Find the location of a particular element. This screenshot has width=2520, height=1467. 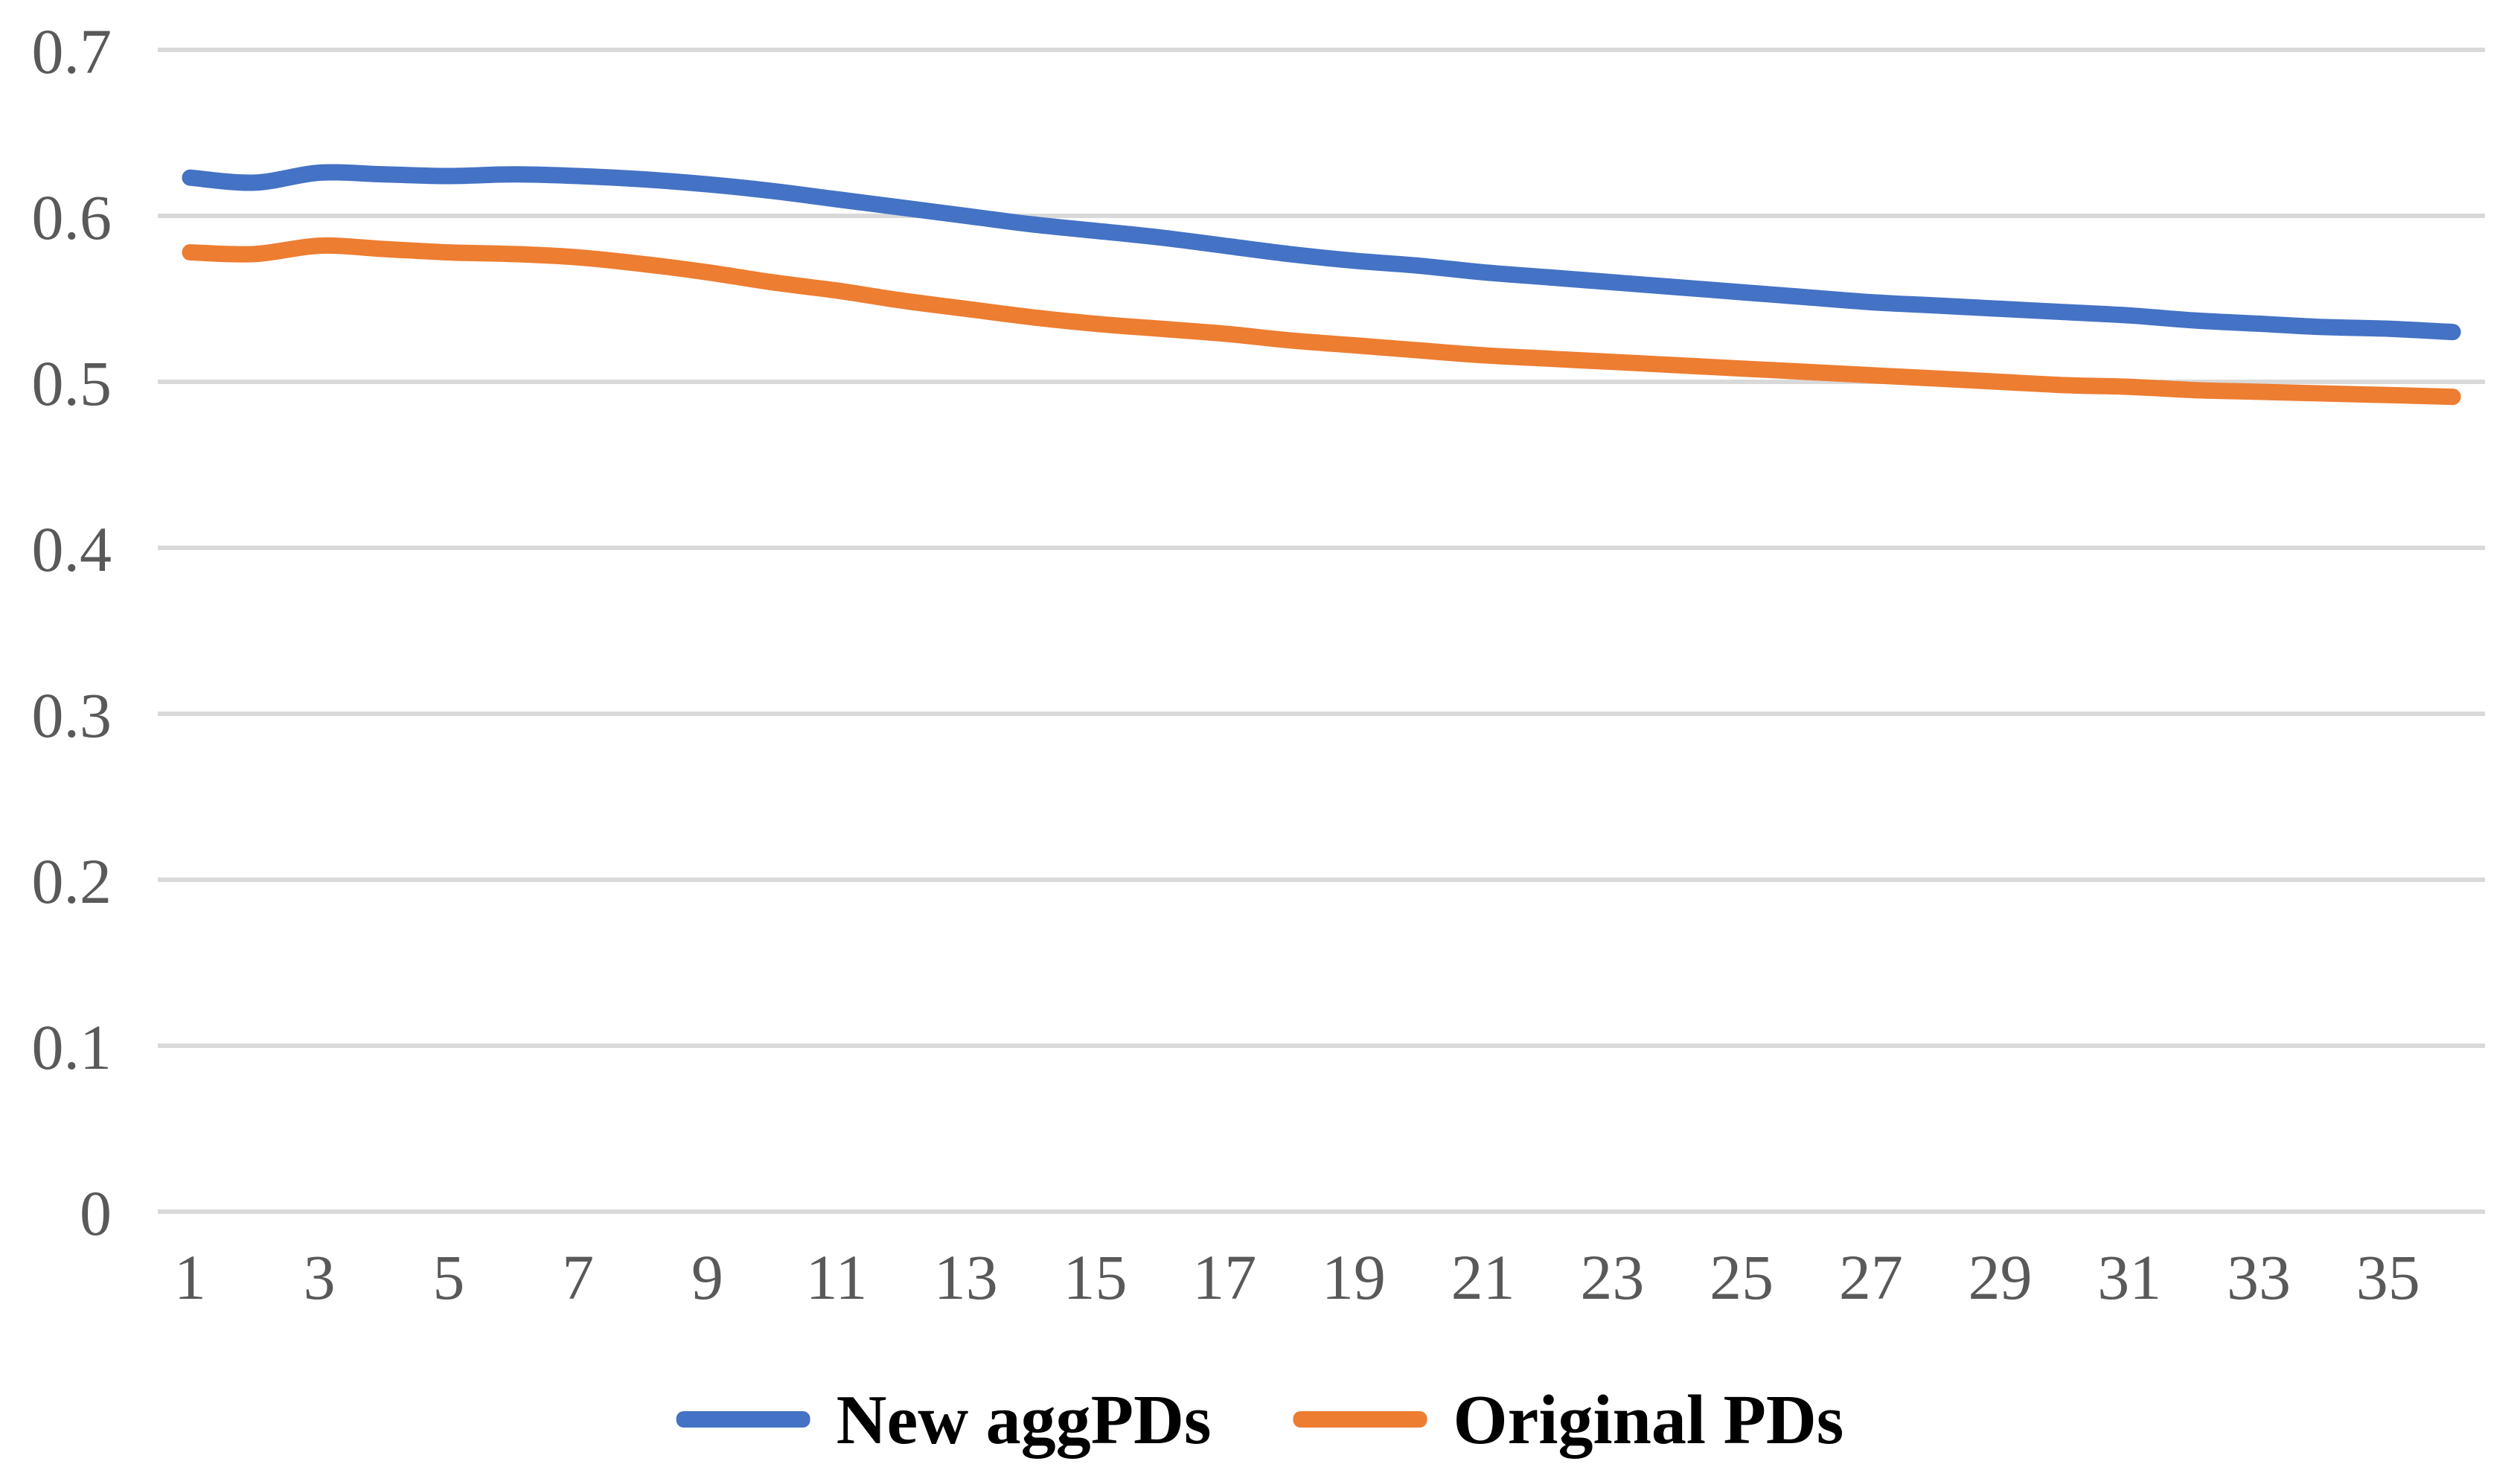

series-lines-group is located at coordinates (1321, 285).